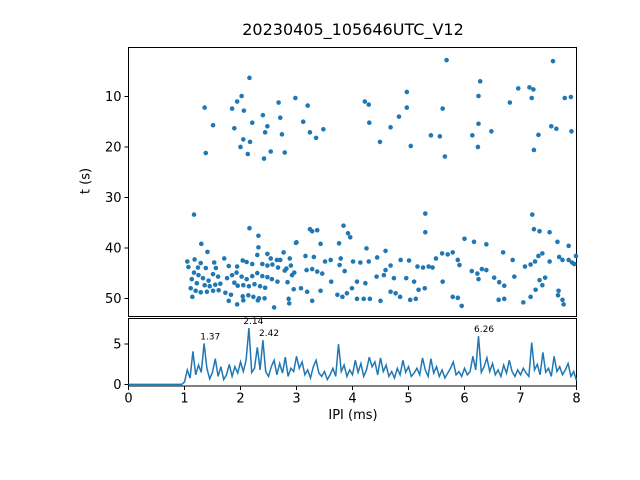  What do you see at coordinates (210, 337) in the screenshot?
I see `peak-annotation: 1.37` at bounding box center [210, 337].